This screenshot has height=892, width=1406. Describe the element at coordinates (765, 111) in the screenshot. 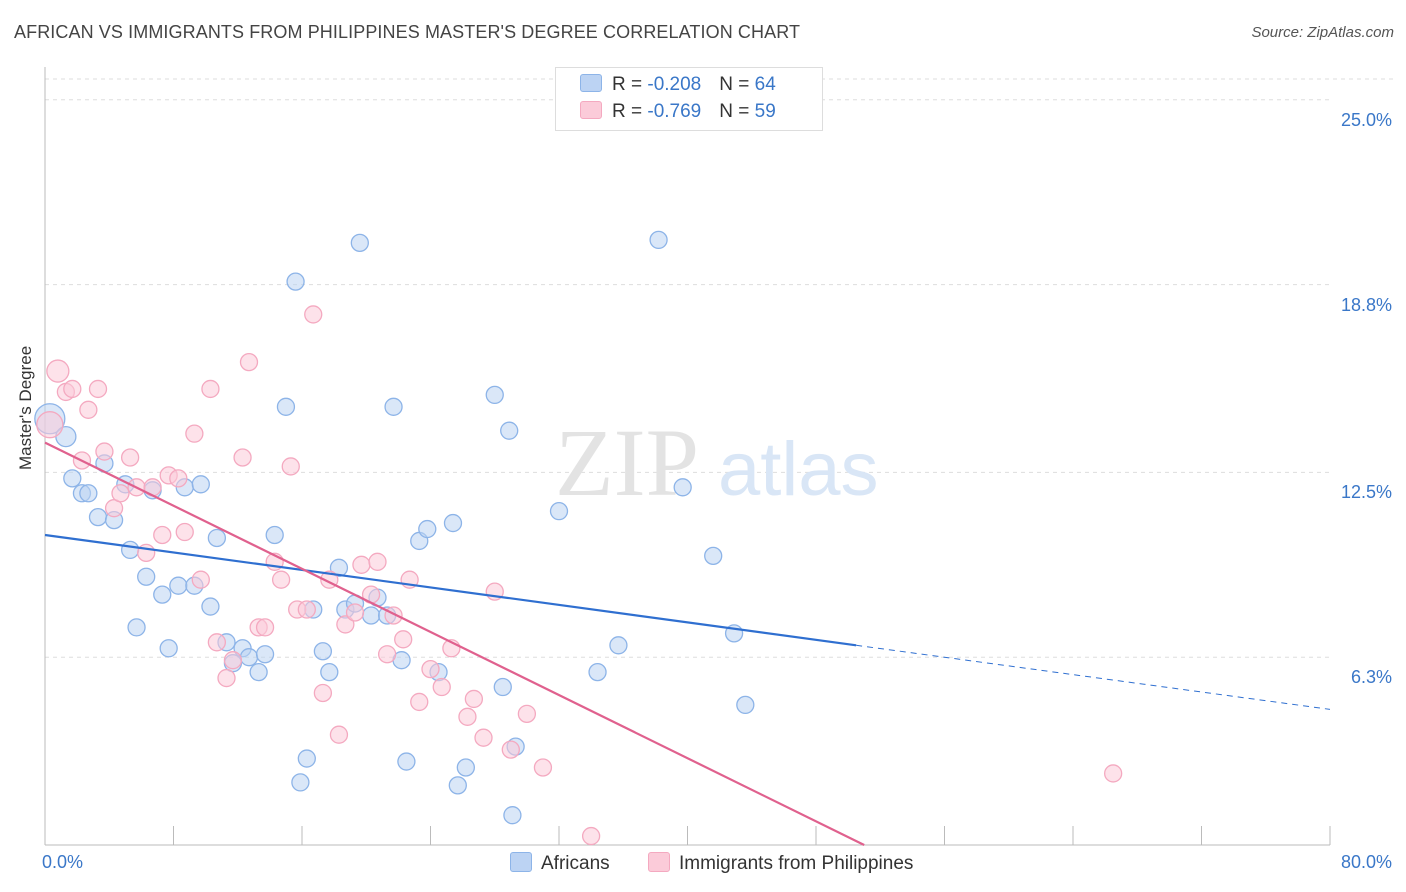

I see `legend-n-value: 59` at that location.